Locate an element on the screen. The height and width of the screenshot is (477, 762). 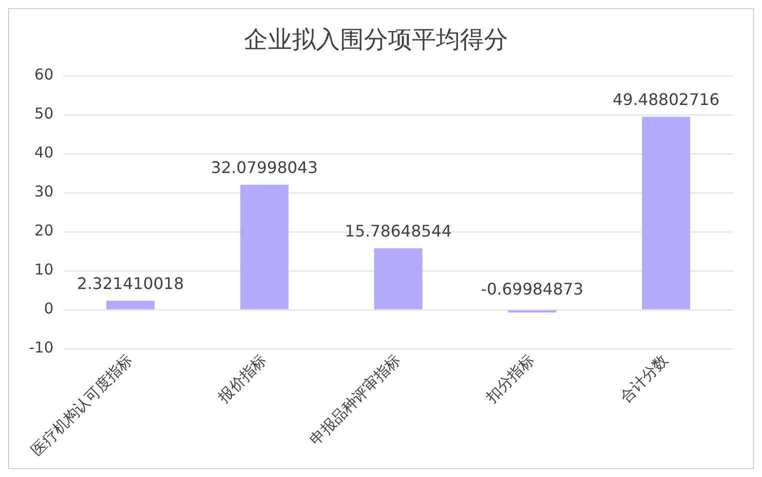
y-tick-label: 30 is located at coordinates (44, 191).